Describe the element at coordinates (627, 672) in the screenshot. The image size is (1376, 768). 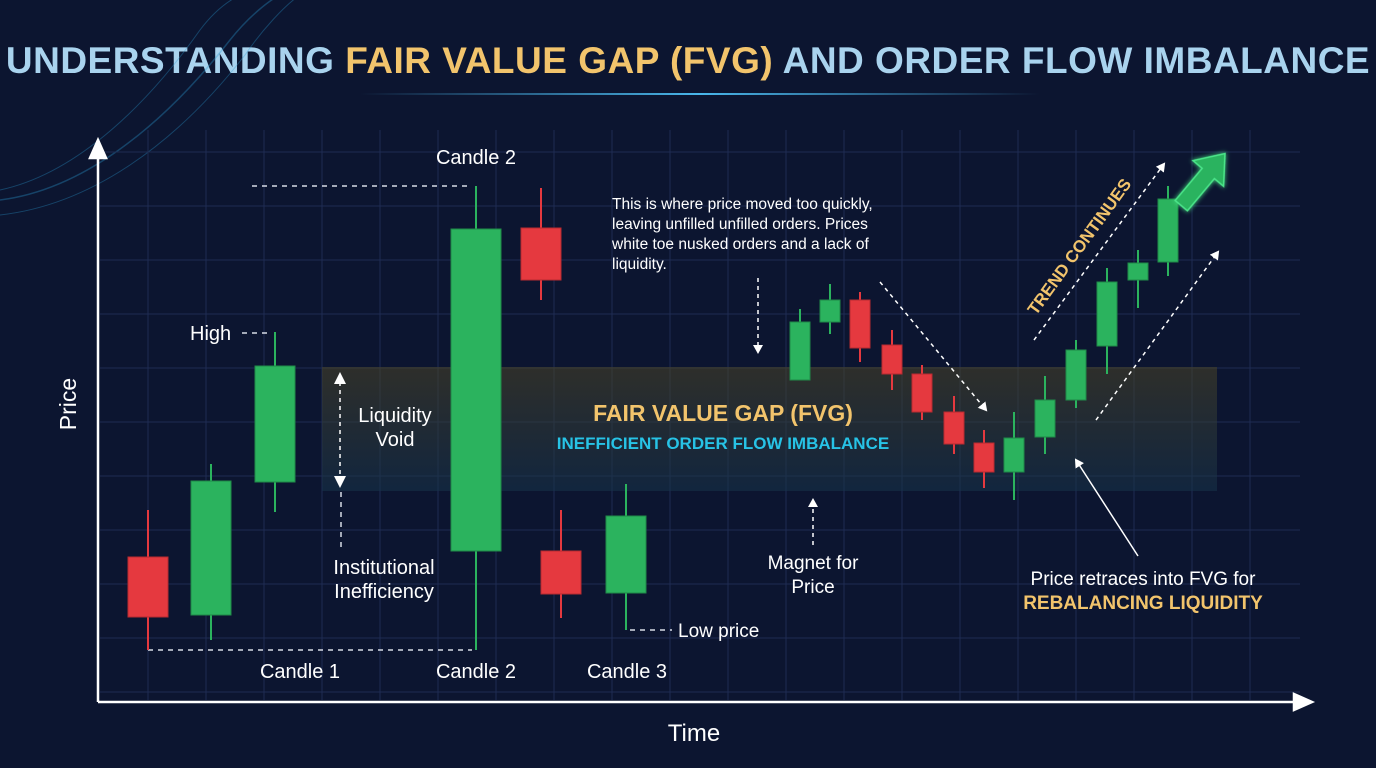
I see `candle3-label: Candle 3` at that location.